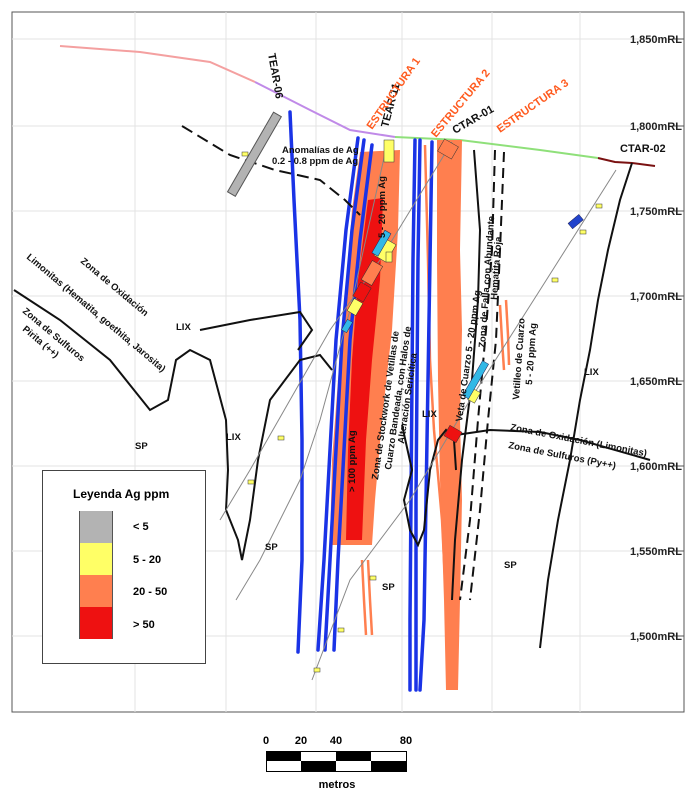  Describe the element at coordinates (382, 207) in the screenshot. I see `ag-5-20-vertical: 5 - 20 ppm Ag` at that location.